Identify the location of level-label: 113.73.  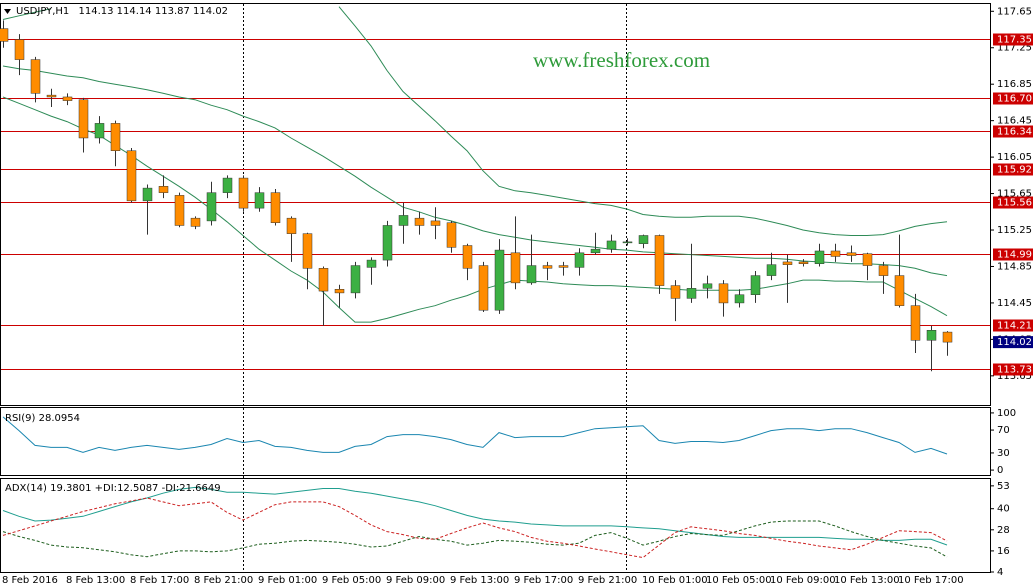
(1014, 370).